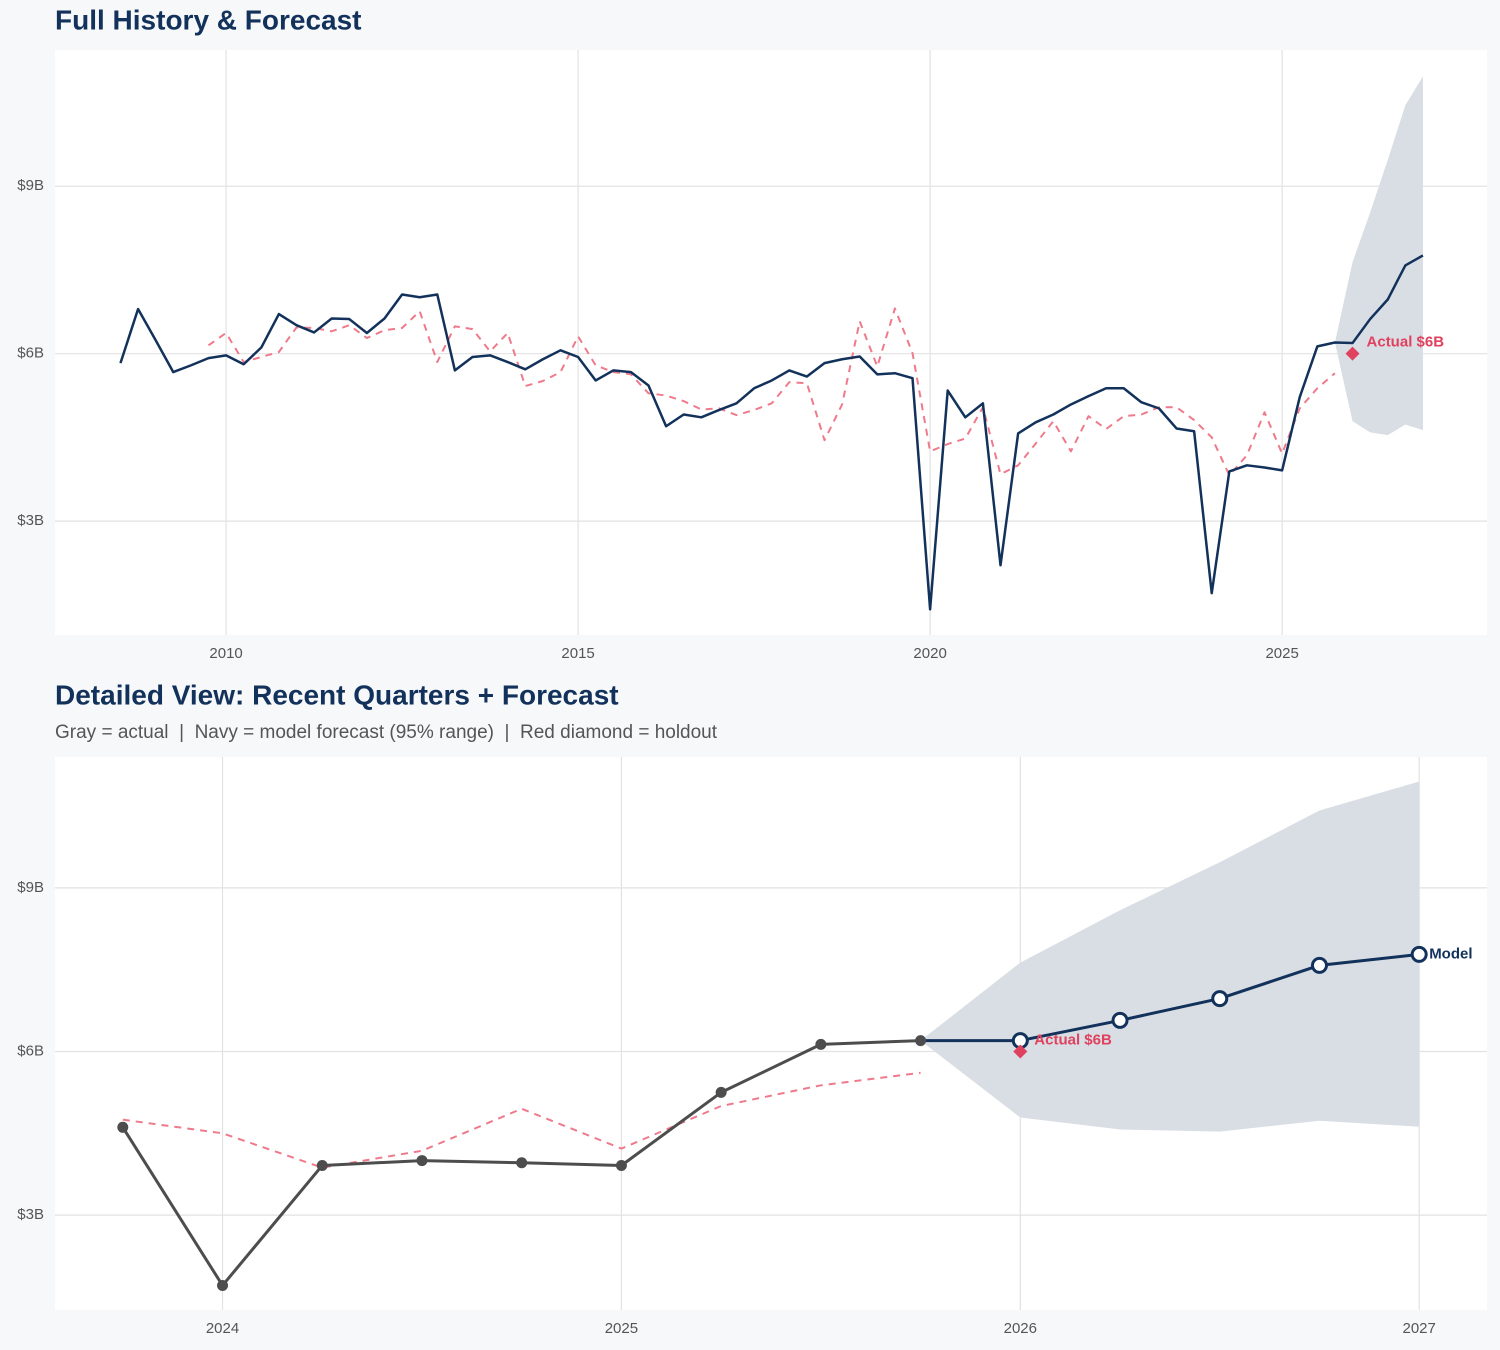  Describe the element at coordinates (577, 653) in the screenshot. I see `x-tick-label: 2015` at that location.